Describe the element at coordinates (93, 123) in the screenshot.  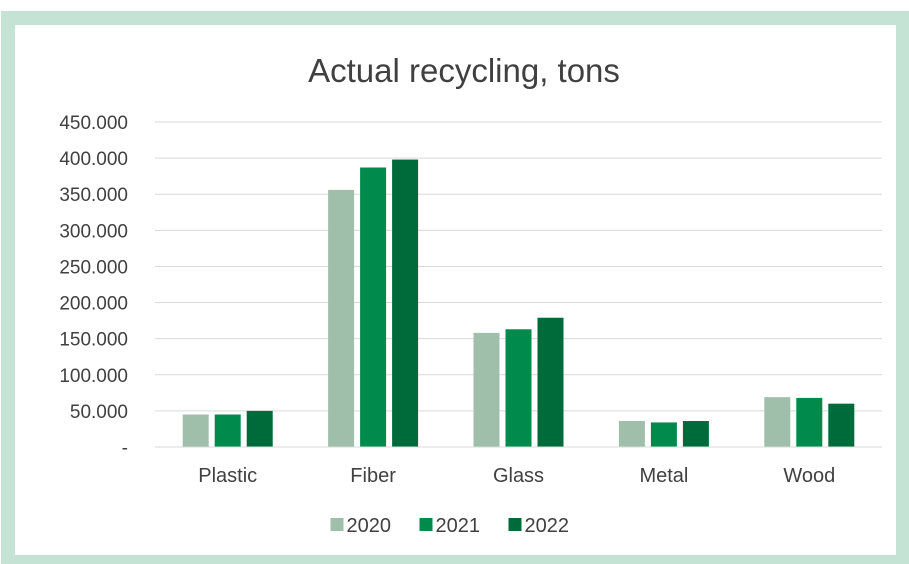
I see `y-tick-label: 450.000` at that location.